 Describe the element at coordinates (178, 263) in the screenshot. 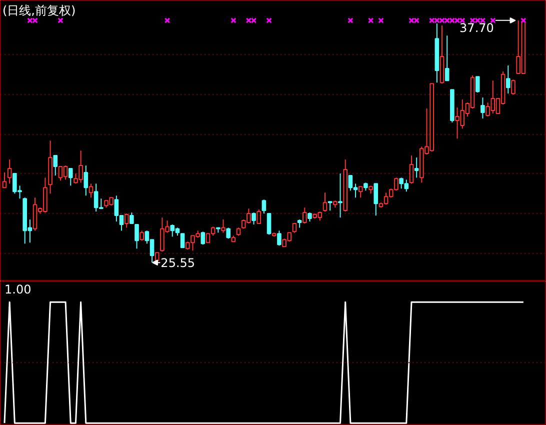

I see `annotation: 25.55` at that location.